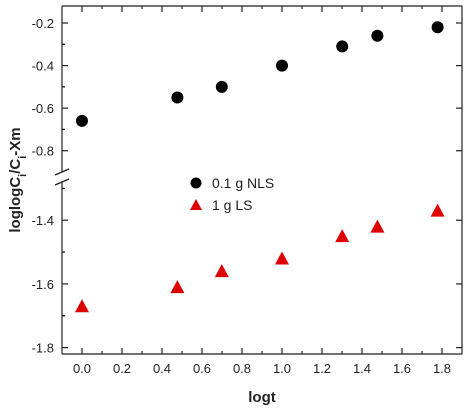 Image resolution: width=474 pixels, height=409 pixels. What do you see at coordinates (232, 194) in the screenshot?
I see `legend: 0.1 g NLS 1 g LS` at bounding box center [232, 194].